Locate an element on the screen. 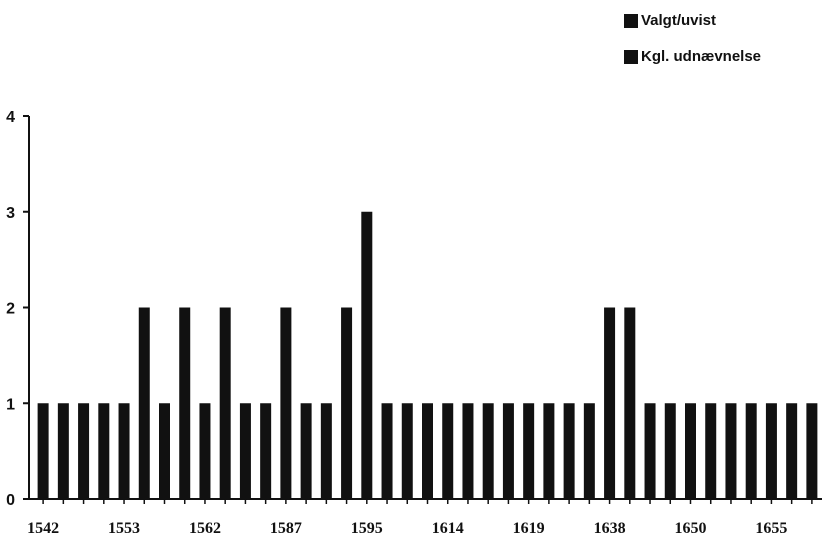 This screenshot has width=827, height=544. x-tick-label: 1619 is located at coordinates (529, 528).